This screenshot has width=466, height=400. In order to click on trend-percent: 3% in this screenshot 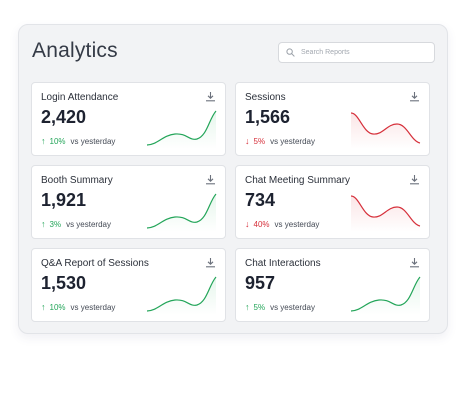, I will do `click(55, 224)`.